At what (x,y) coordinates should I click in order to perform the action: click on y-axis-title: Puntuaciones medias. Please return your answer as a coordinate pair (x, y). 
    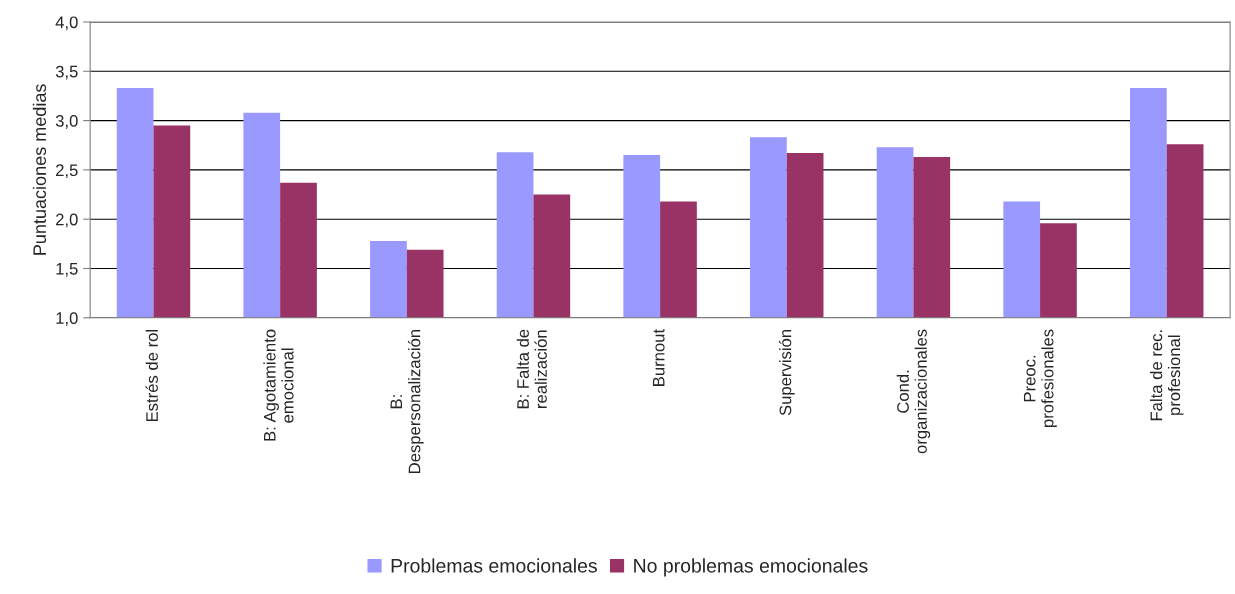
    Looking at the image, I should click on (39, 169).